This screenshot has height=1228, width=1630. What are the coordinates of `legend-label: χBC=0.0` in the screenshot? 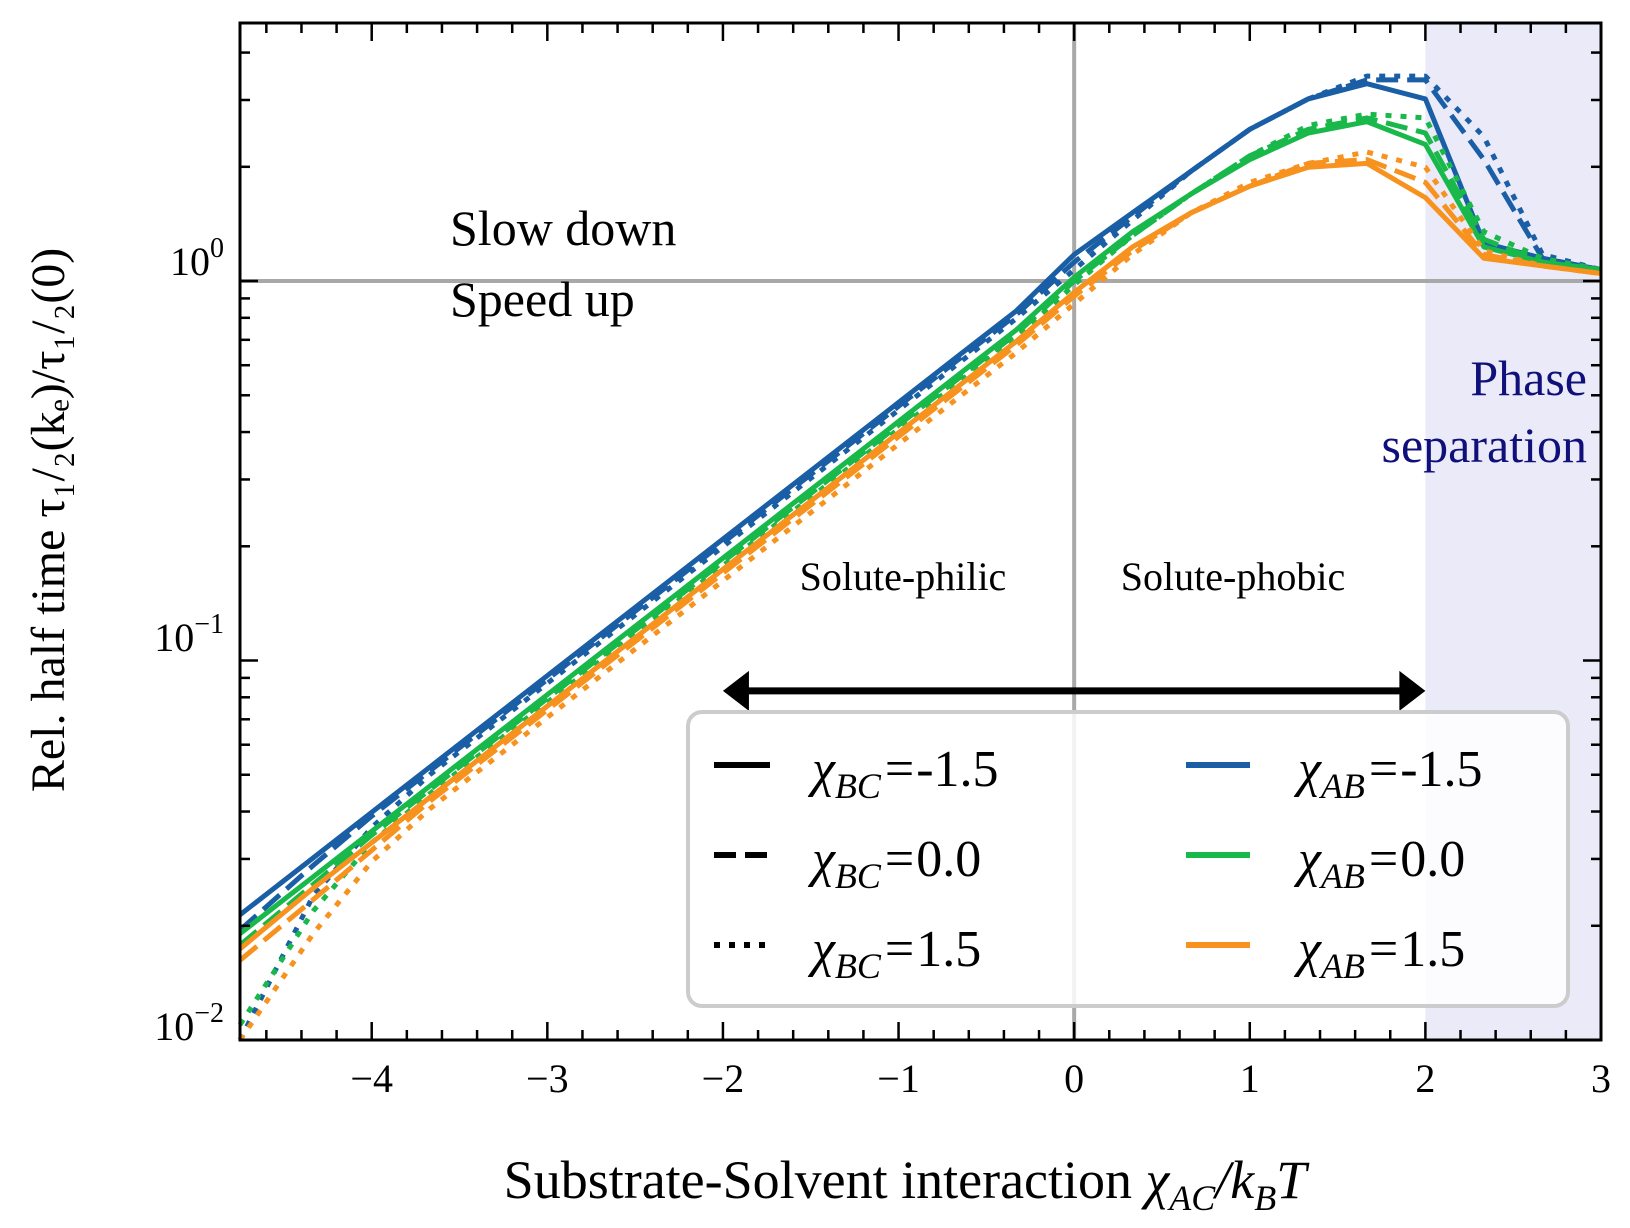 It's located at (894, 863).